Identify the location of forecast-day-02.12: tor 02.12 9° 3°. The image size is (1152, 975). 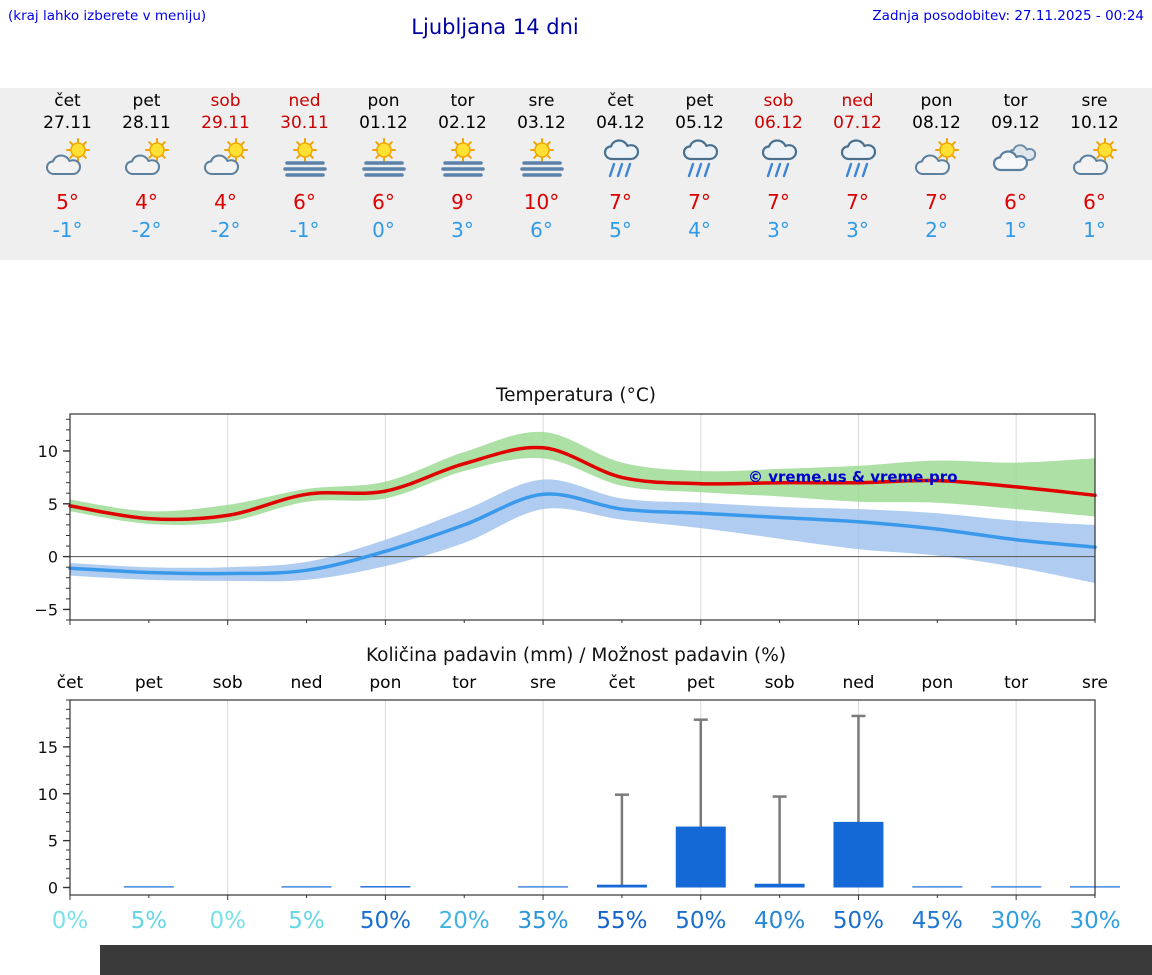
(462, 175).